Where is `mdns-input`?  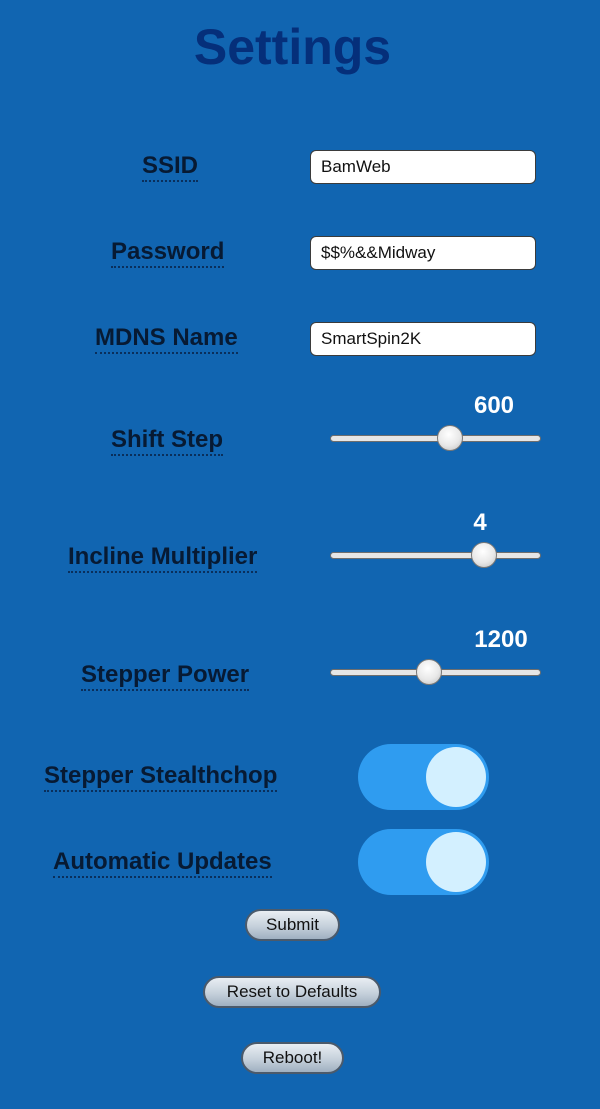
mdns-input is located at coordinates (423, 339).